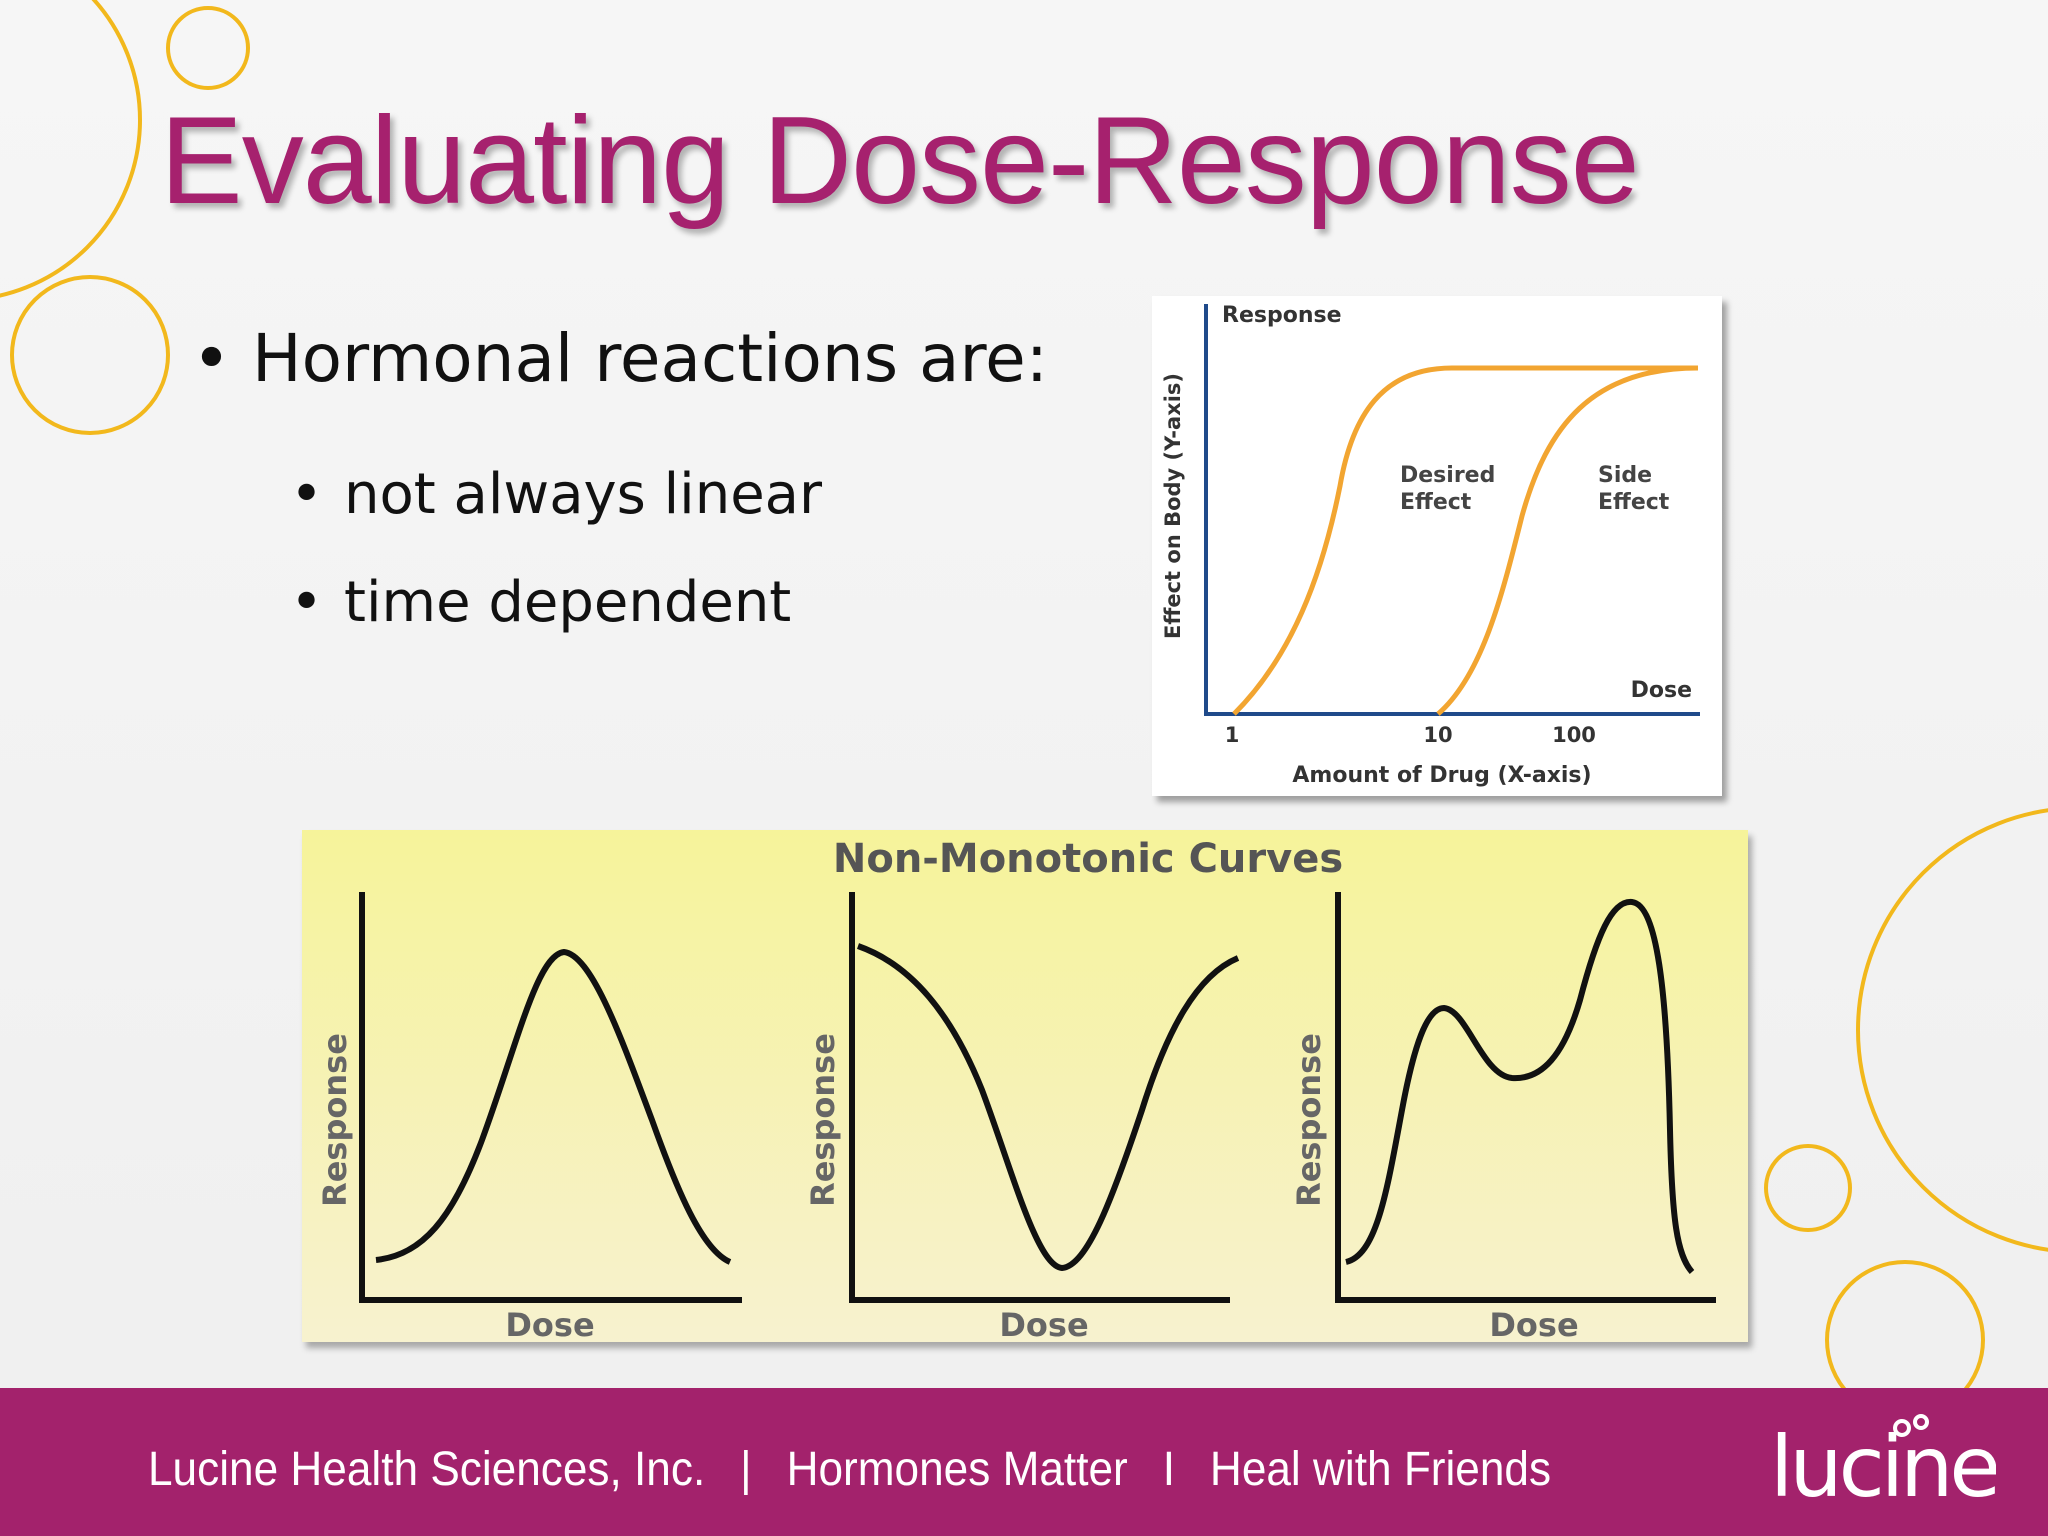 The image size is (2048, 1536). I want to click on logo-wordmark: lucine, so click(1883, 1467).